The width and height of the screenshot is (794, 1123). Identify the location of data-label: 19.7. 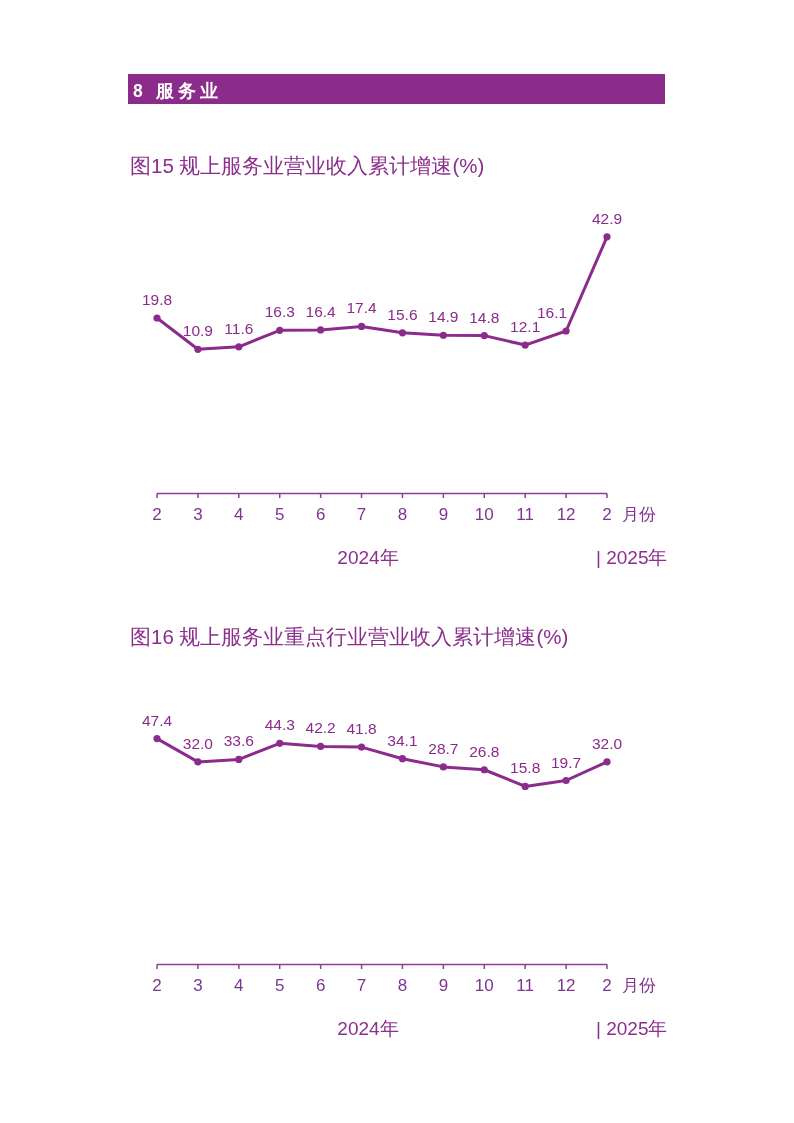
(566, 762).